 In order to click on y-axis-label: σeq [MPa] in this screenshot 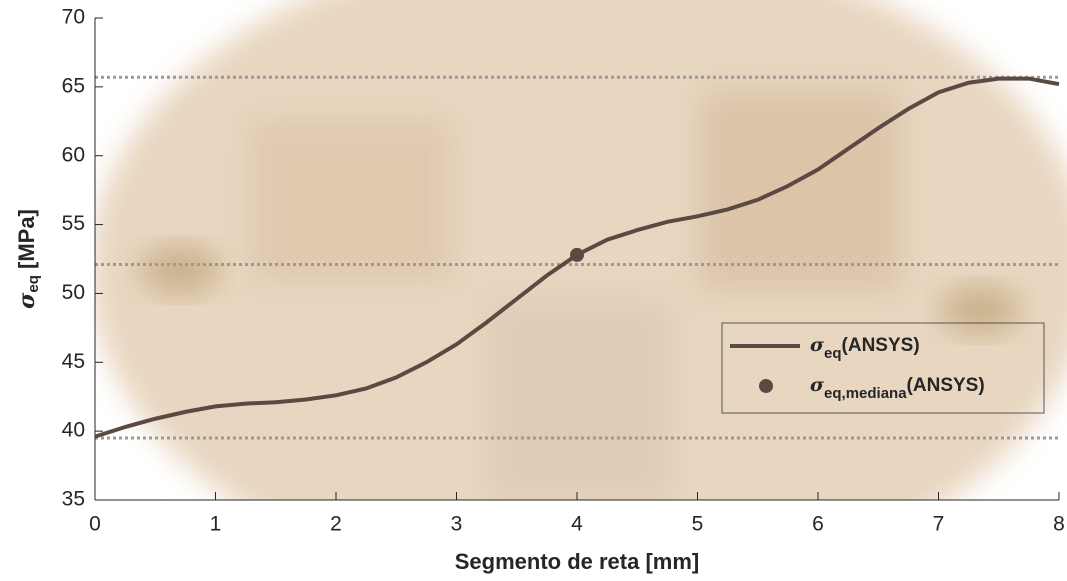, I will do `click(28, 259)`.